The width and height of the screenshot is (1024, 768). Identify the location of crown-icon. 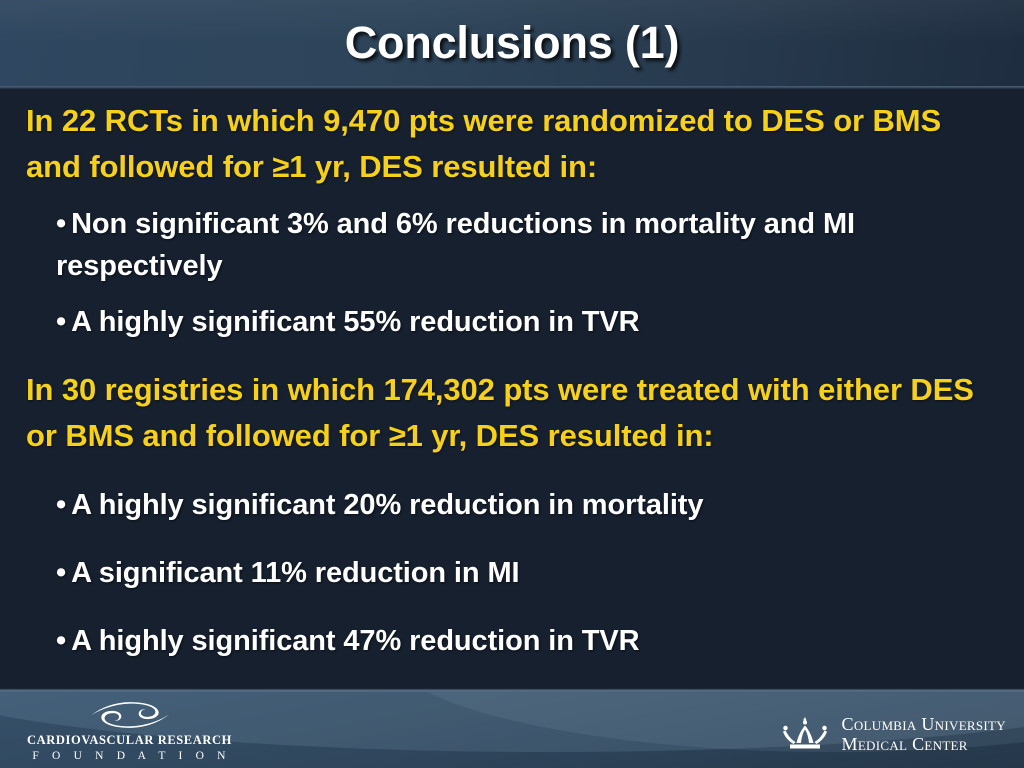
(804, 733).